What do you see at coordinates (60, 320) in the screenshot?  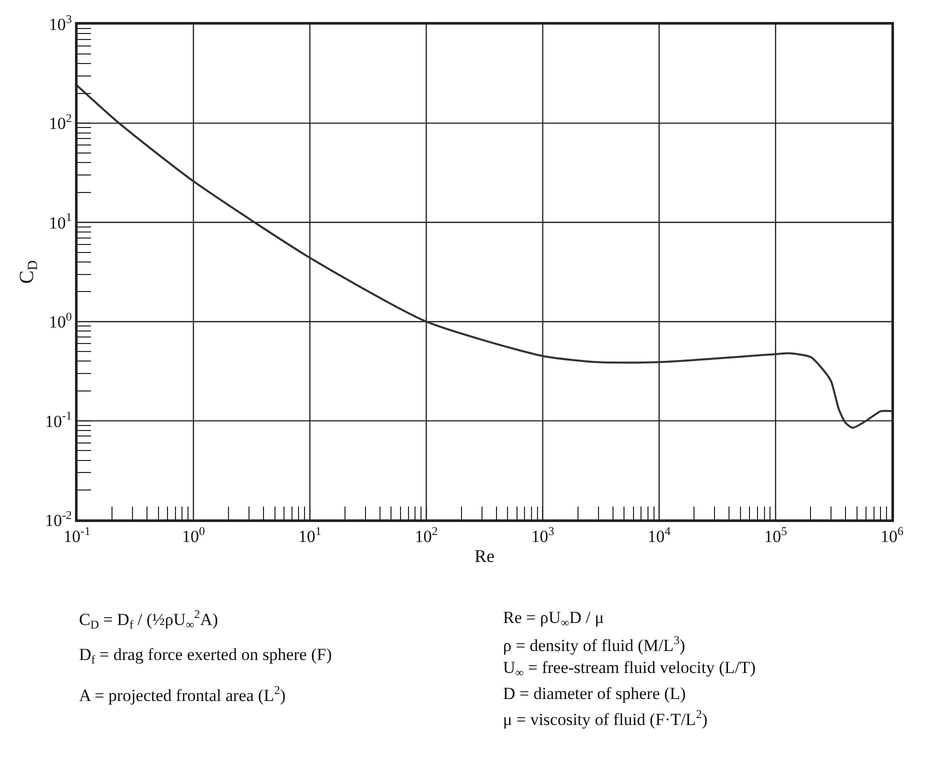 I see `y-tick-label: 10$^{0}$` at bounding box center [60, 320].